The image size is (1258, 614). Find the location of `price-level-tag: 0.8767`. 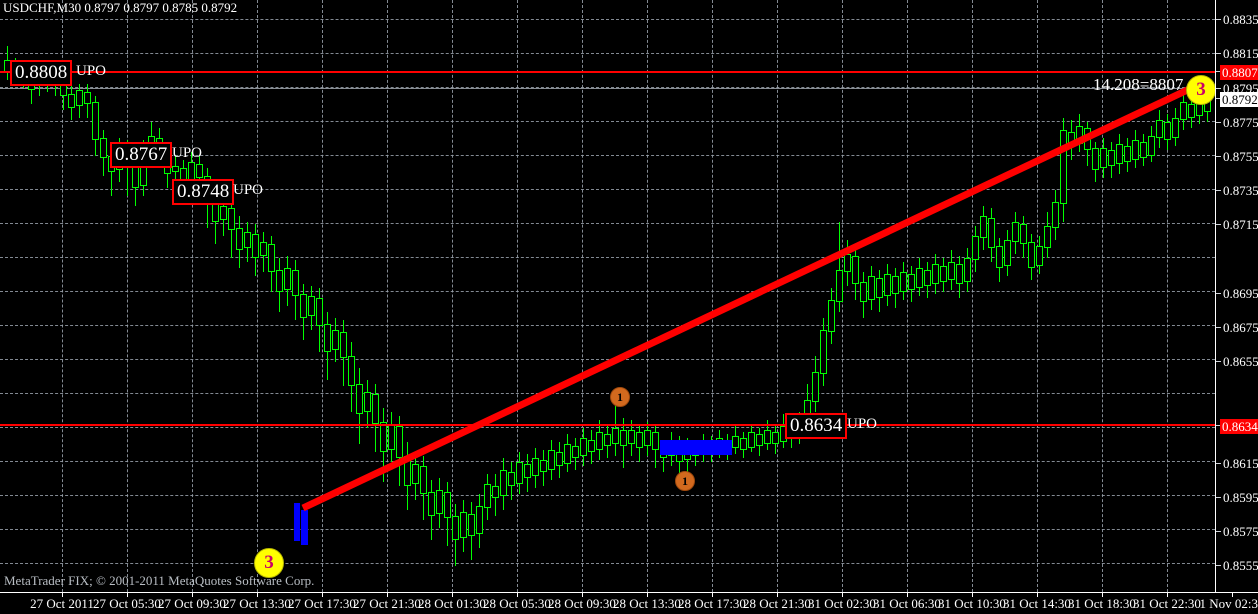

price-level-tag: 0.8767 is located at coordinates (141, 155).